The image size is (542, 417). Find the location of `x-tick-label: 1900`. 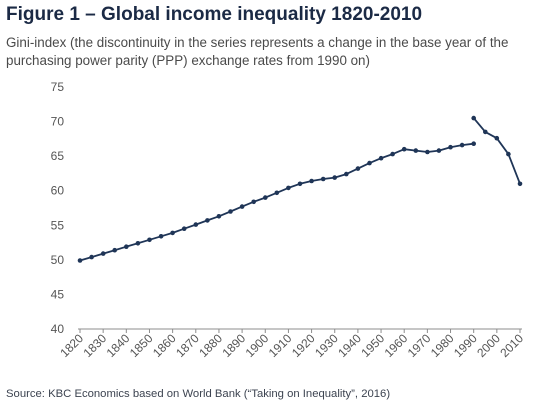

x-tick-label: 1900 is located at coordinates (257, 345).